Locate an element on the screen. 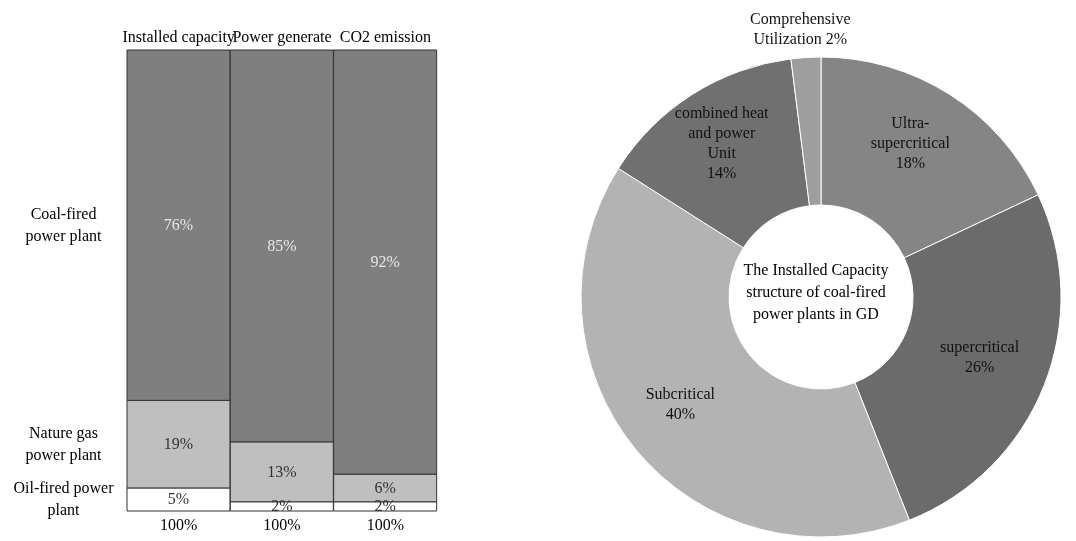 Image resolution: width=1076 pixels, height=541 pixels. data-label: 76% is located at coordinates (178, 225).